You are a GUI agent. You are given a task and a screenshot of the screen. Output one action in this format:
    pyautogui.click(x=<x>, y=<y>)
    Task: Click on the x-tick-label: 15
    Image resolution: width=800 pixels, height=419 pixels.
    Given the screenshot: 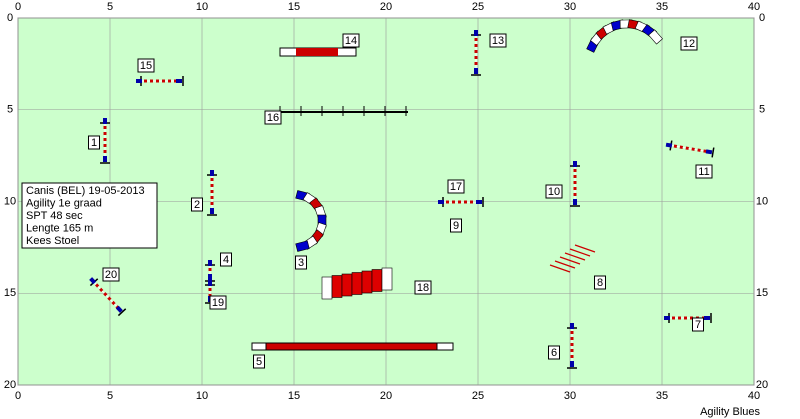 What is the action you would take?
    pyautogui.click(x=294, y=396)
    